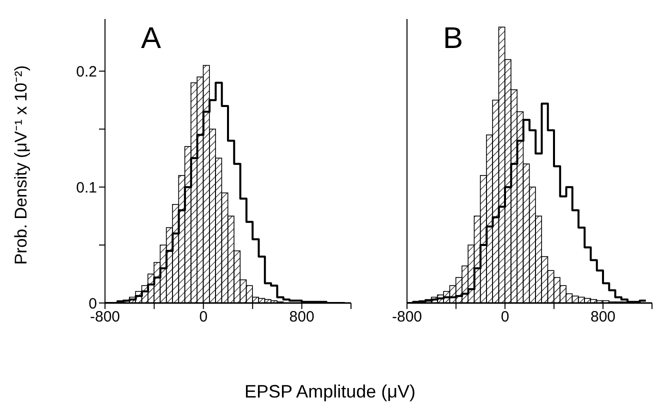  Describe the element at coordinates (86, 71) in the screenshot. I see `y-tick-label: 0.2` at that location.